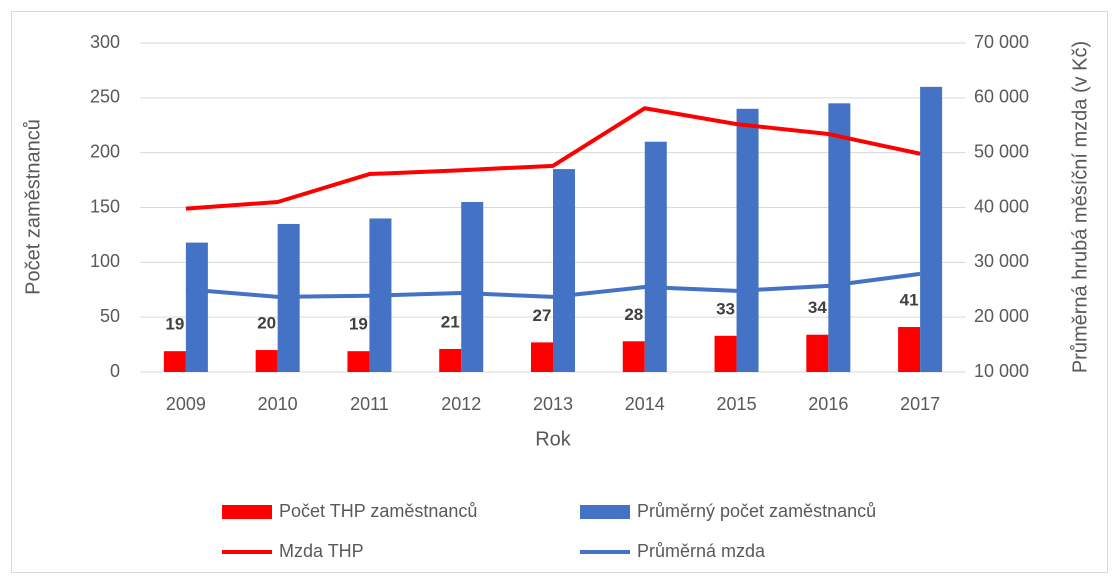  What do you see at coordinates (828, 404) in the screenshot?
I see `x-tick-label: 2016` at bounding box center [828, 404].